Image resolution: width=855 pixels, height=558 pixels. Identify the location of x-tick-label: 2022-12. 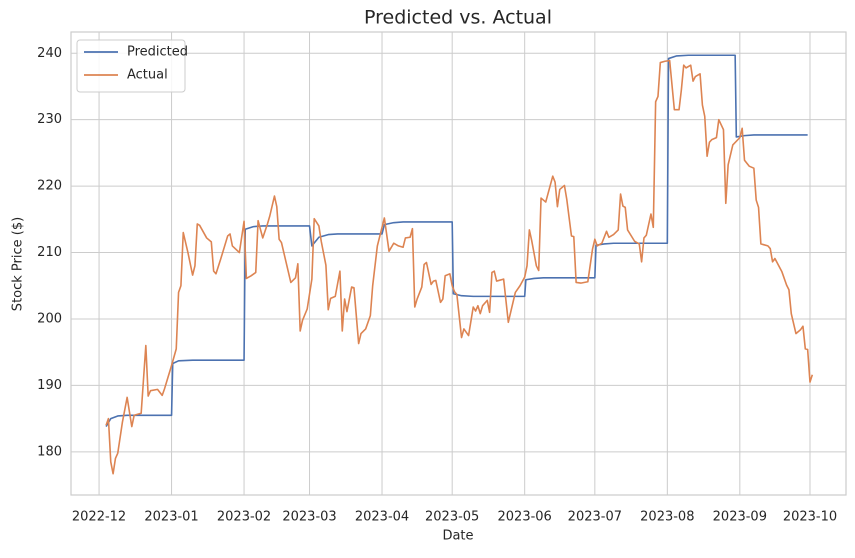
(99, 517).